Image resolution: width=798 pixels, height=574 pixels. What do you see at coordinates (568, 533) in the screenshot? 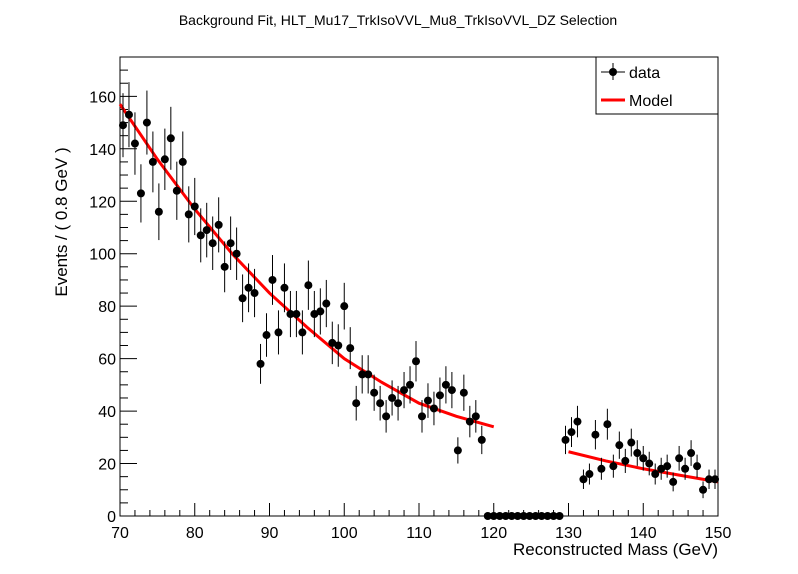
I see `x-tick-label: 130` at bounding box center [568, 533].